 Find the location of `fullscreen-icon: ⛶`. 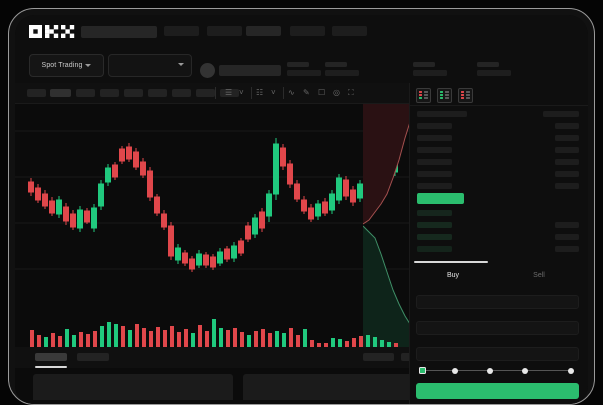

fullscreen-icon: ⛶ is located at coordinates (351, 92).